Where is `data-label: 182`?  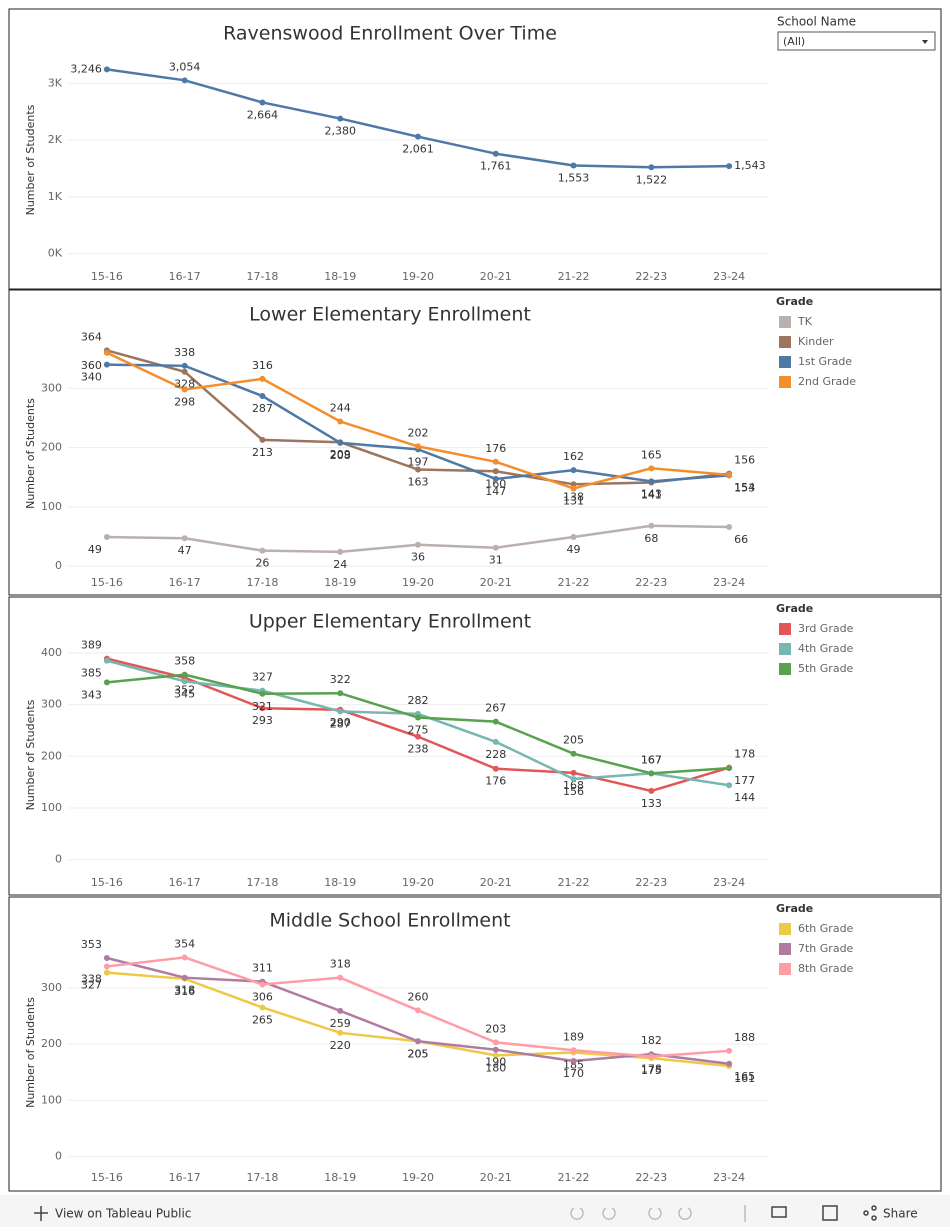
data-label: 182 is located at coordinates (651, 1040).